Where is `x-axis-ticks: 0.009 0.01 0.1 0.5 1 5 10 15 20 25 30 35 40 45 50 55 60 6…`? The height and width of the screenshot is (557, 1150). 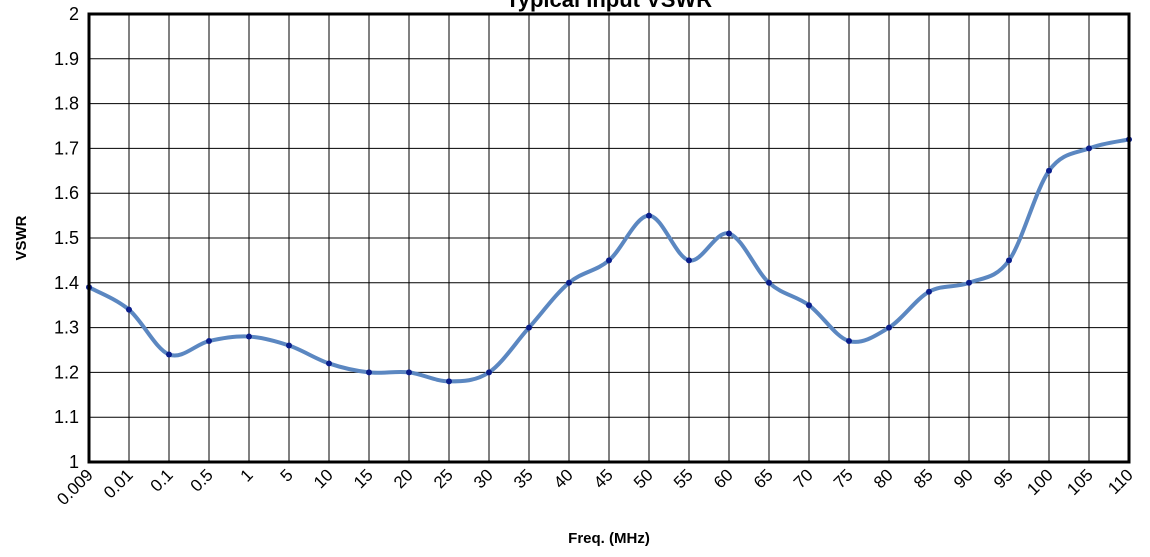 x-axis-ticks: 0.009 0.01 0.1 0.5 1 5 10 15 20 25 30 35 40 45 50 55 60 6… is located at coordinates (595, 487).